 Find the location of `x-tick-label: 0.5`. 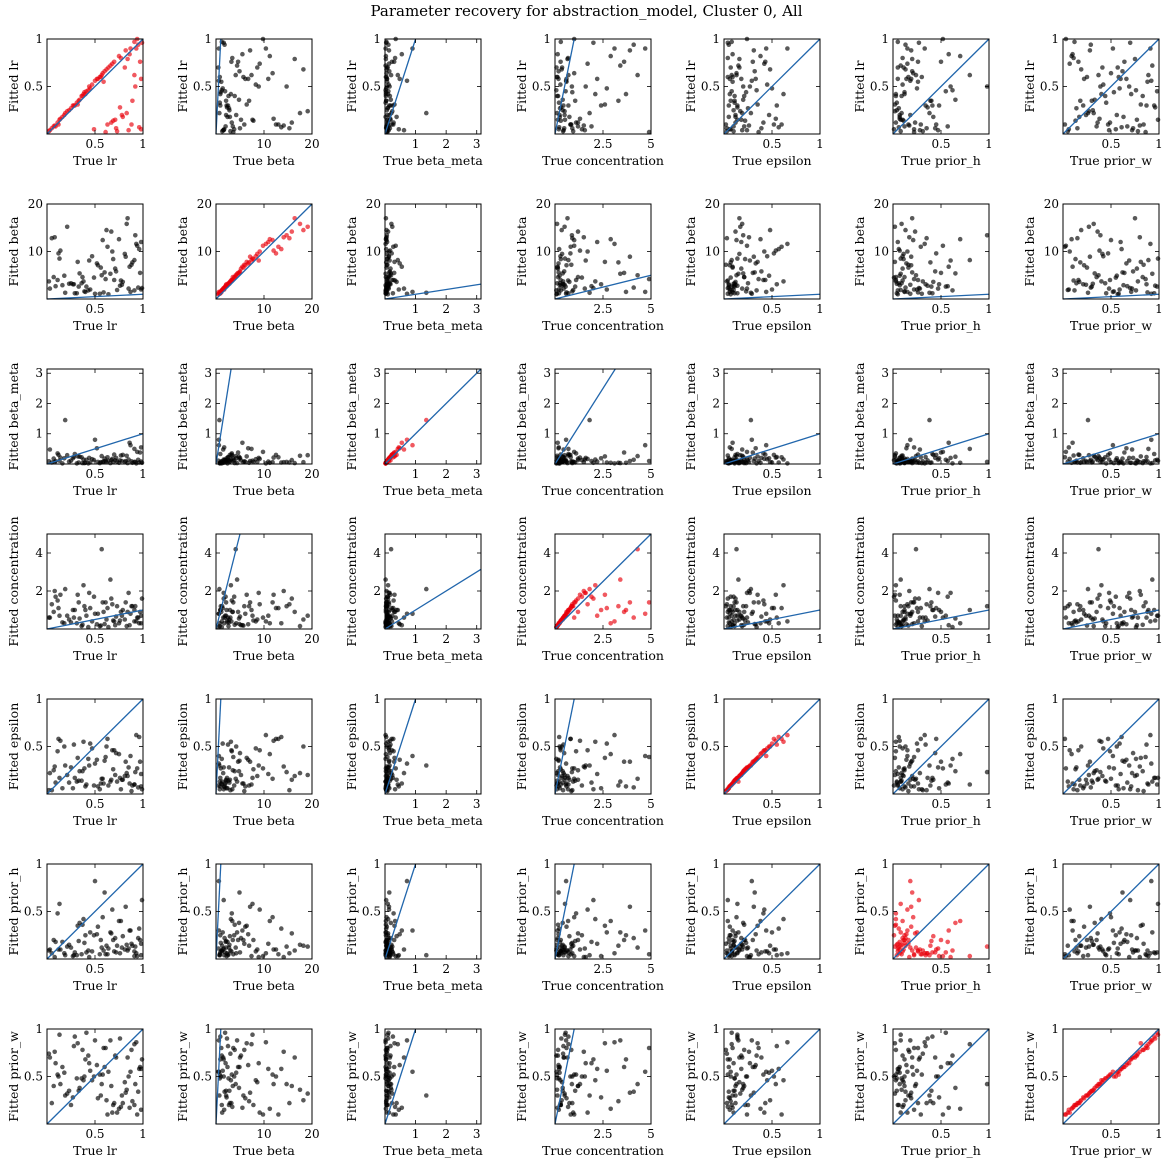

x-tick-label: 0.5 is located at coordinates (771, 1134).